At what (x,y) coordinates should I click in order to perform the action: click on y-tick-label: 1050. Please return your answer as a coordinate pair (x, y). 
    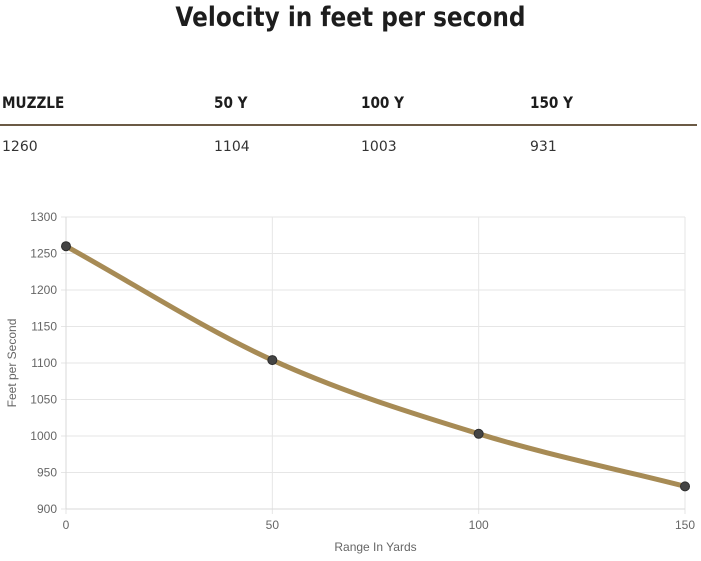
    Looking at the image, I should click on (43, 400).